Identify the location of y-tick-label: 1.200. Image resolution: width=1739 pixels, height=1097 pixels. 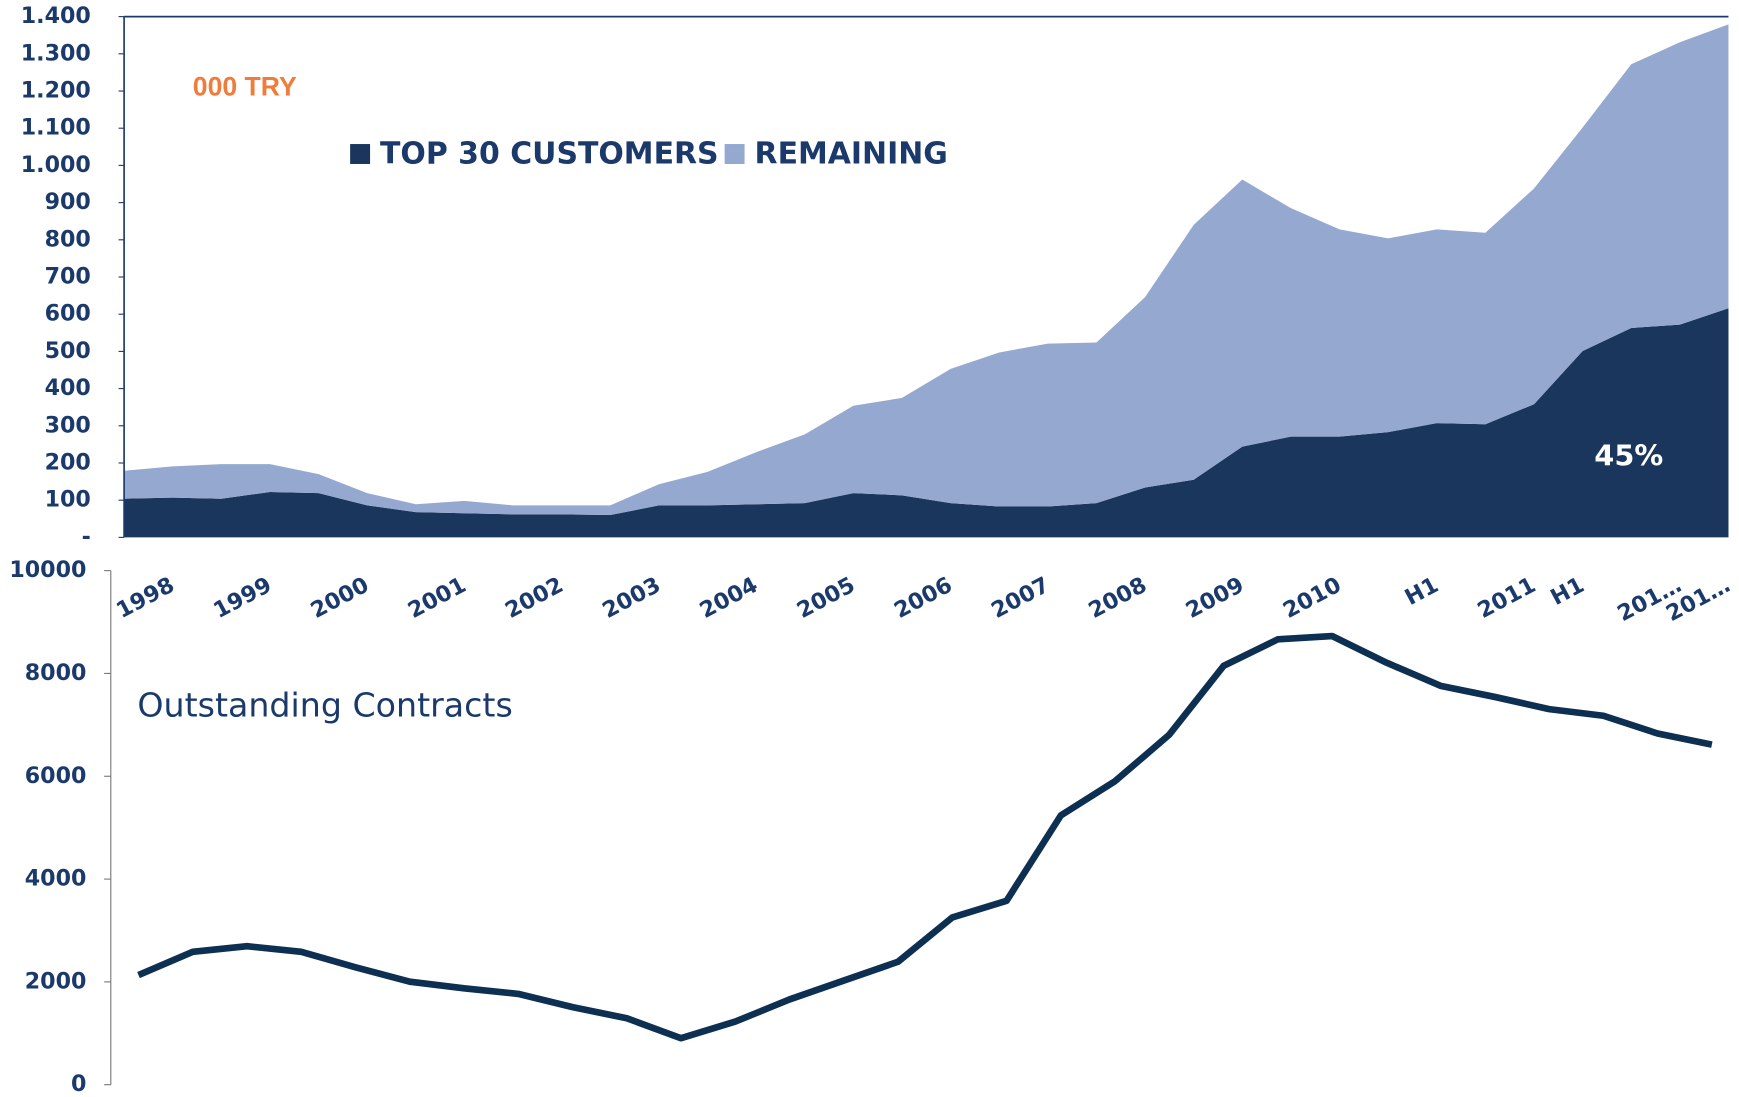
(56, 91).